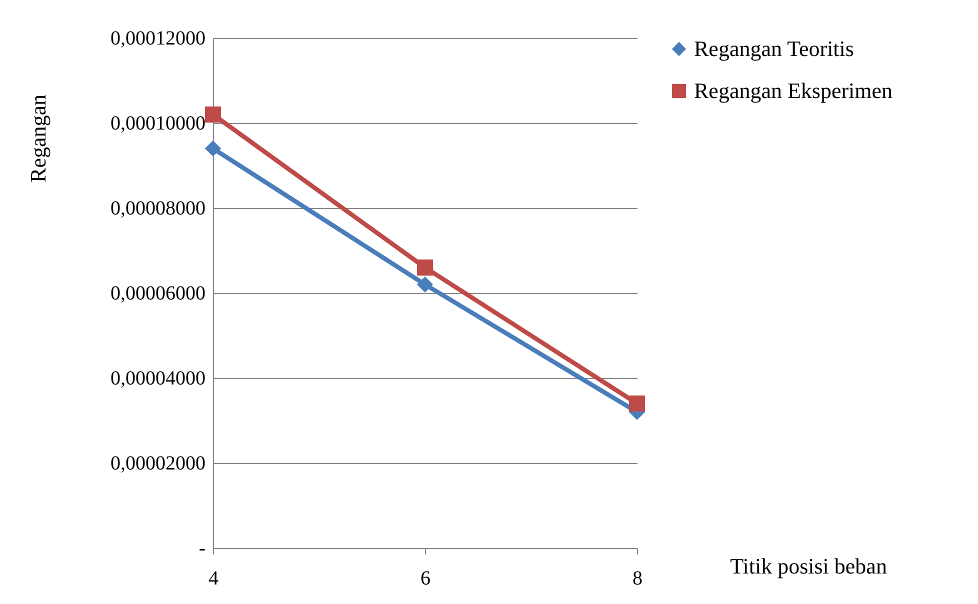 The image size is (978, 604). What do you see at coordinates (158, 209) in the screenshot?
I see `y-tick-label: 0,00008000` at bounding box center [158, 209].